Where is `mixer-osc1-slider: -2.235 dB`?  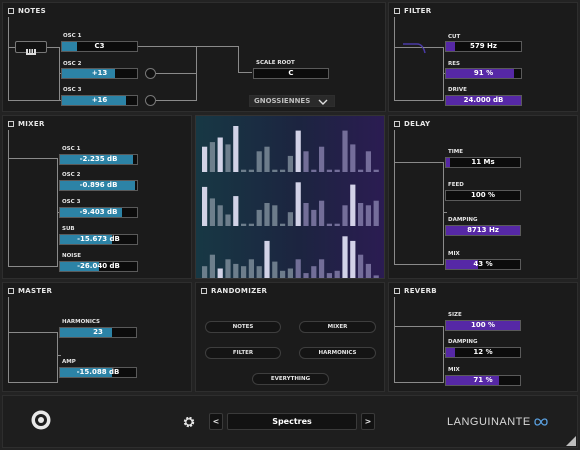 mixer-osc1-slider: -2.235 dB is located at coordinates (98, 159).